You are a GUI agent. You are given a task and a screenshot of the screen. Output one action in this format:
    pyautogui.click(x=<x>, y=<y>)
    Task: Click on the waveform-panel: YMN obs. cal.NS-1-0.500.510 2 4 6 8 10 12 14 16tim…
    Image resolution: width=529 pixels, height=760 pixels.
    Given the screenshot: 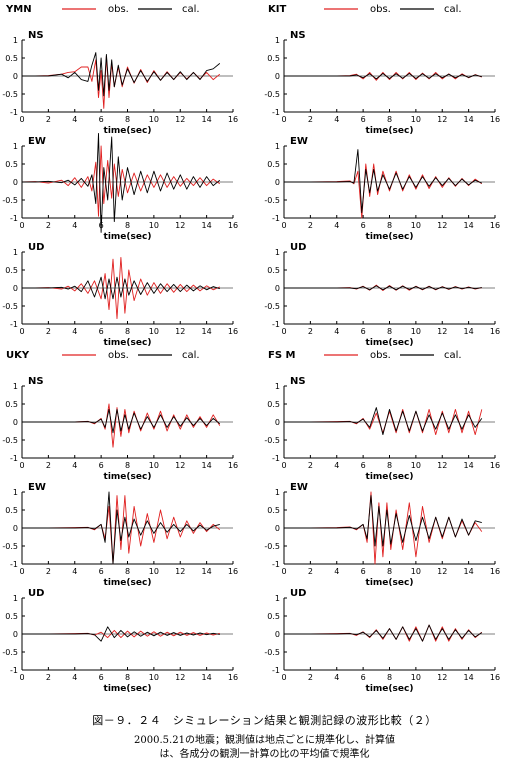 What is the action you would take?
    pyautogui.click(x=120, y=70)
    